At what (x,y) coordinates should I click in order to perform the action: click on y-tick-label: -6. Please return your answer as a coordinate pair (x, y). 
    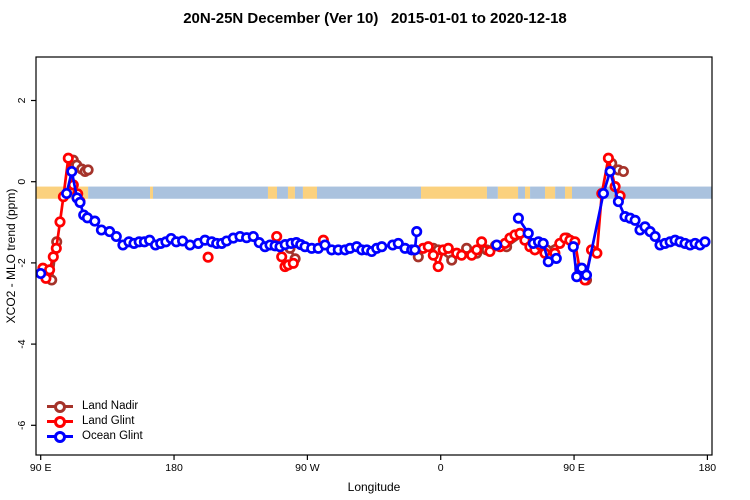
    Looking at the image, I should click on (22, 424).